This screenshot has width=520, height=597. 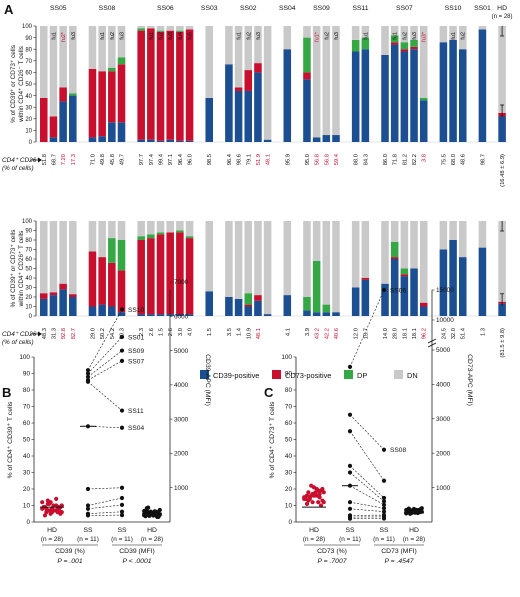 What do you see at coordinates (181, 419) in the screenshot?
I see `y-tick-label-right: 3000` at bounding box center [181, 419].